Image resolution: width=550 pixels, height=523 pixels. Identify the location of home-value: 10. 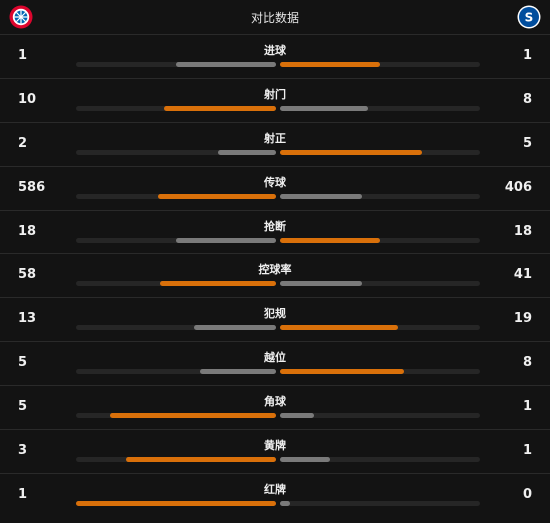
(27, 99).